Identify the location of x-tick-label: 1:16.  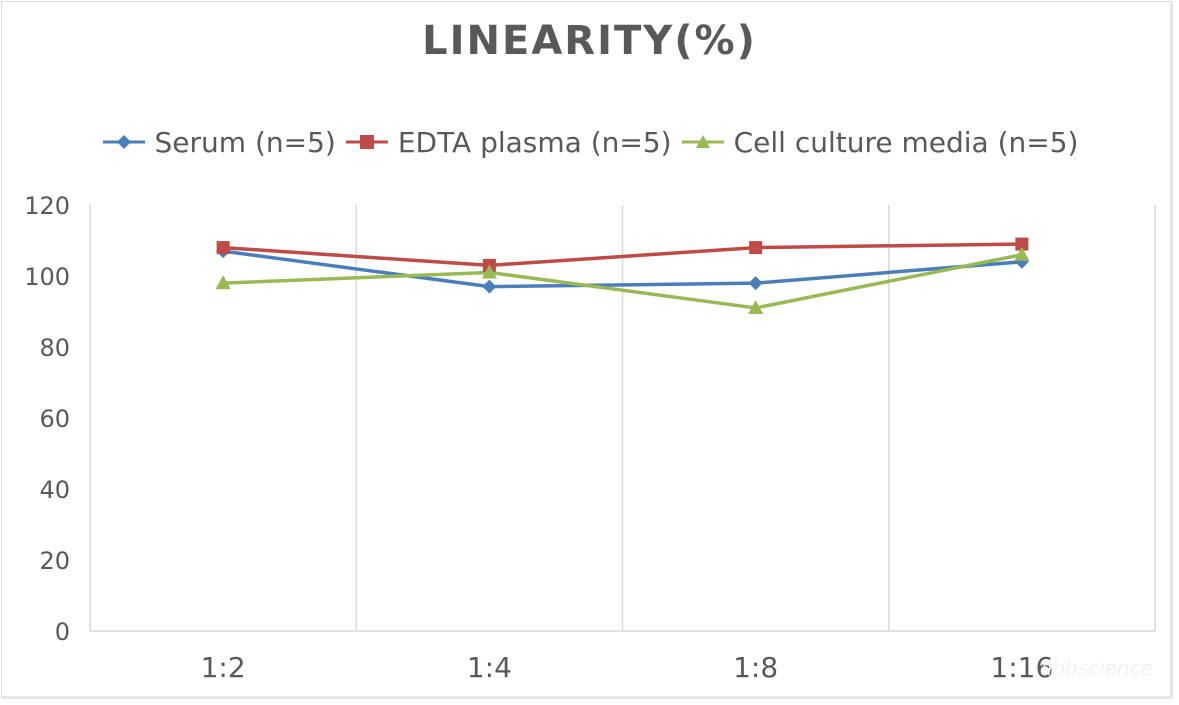
(1021, 667).